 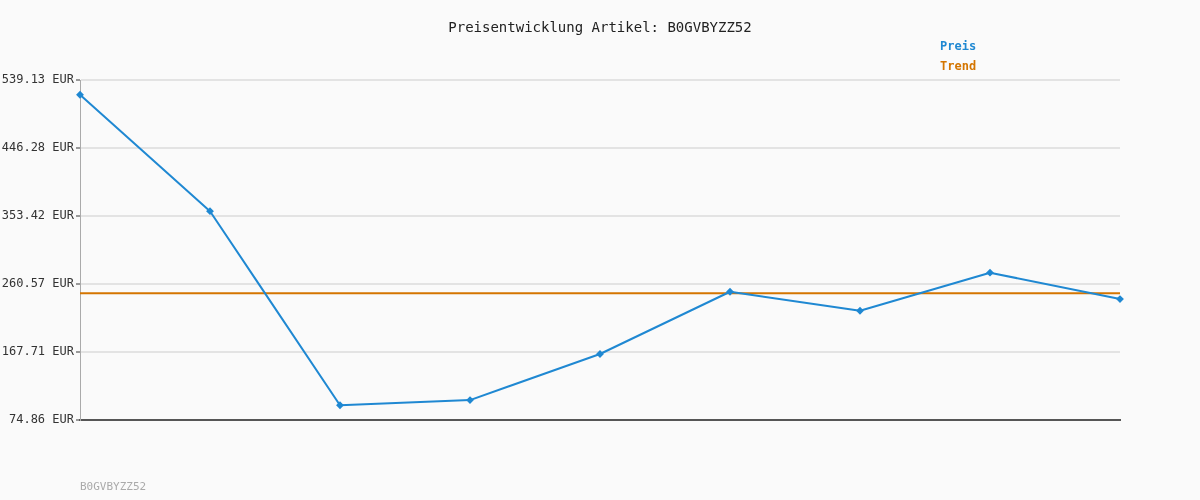 What do you see at coordinates (38, 215) in the screenshot?
I see `y-tick-label: 353.42 EUR` at bounding box center [38, 215].